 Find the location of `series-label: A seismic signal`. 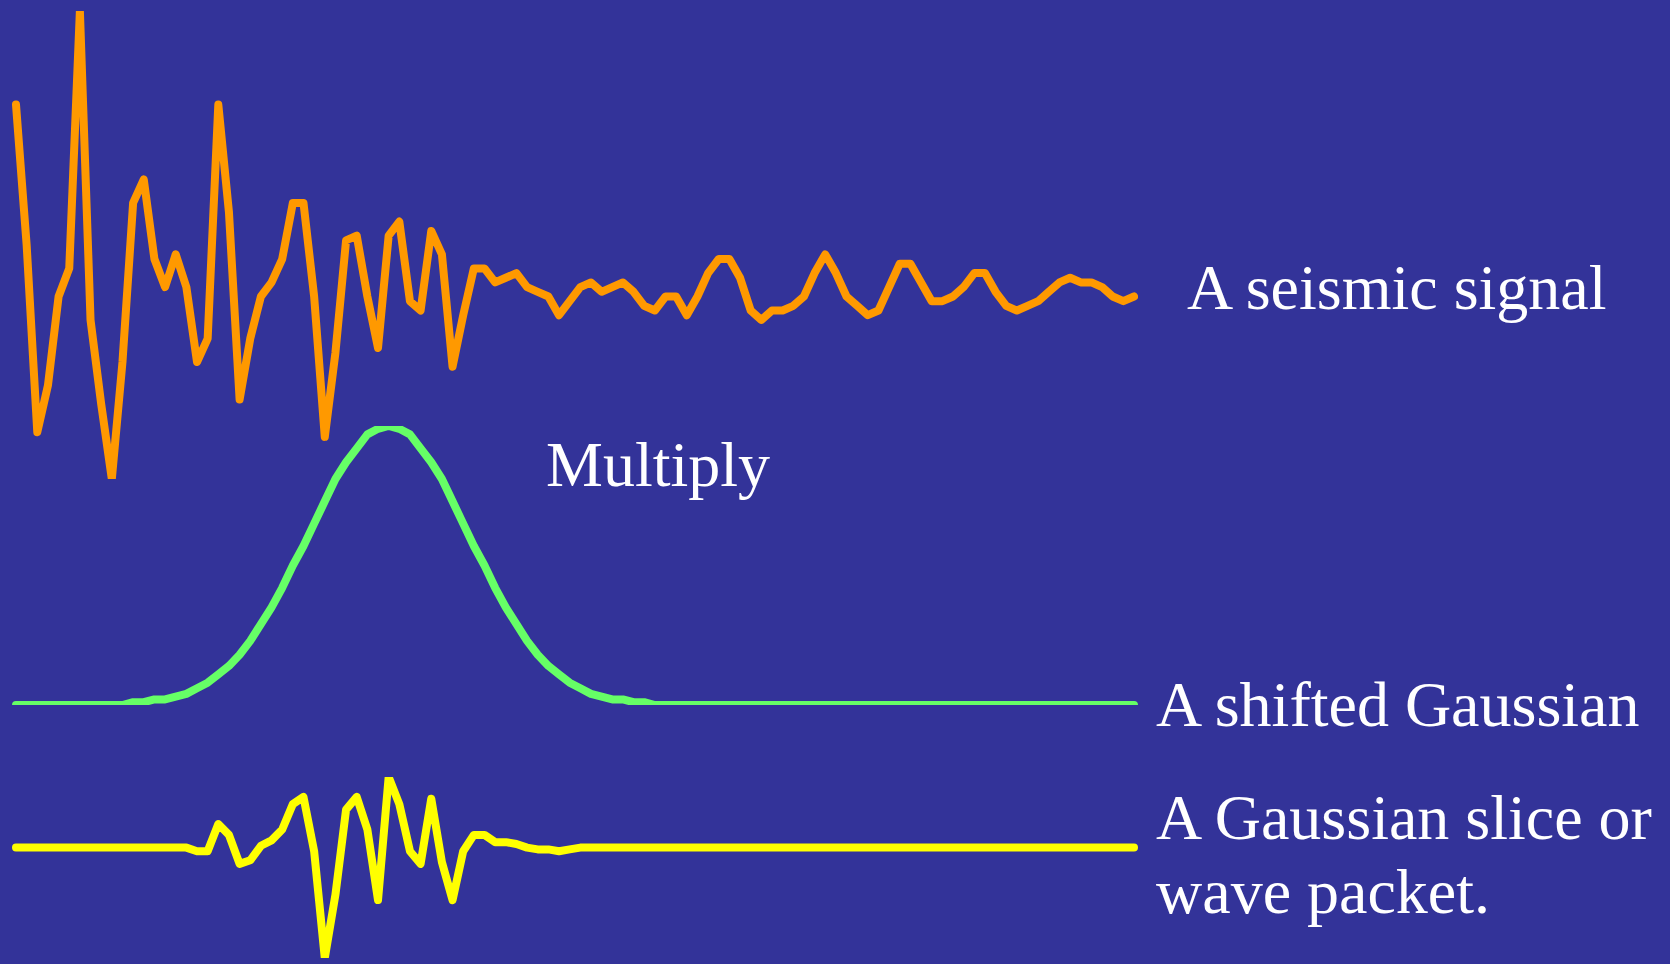

series-label: A seismic signal is located at coordinates (1397, 288).